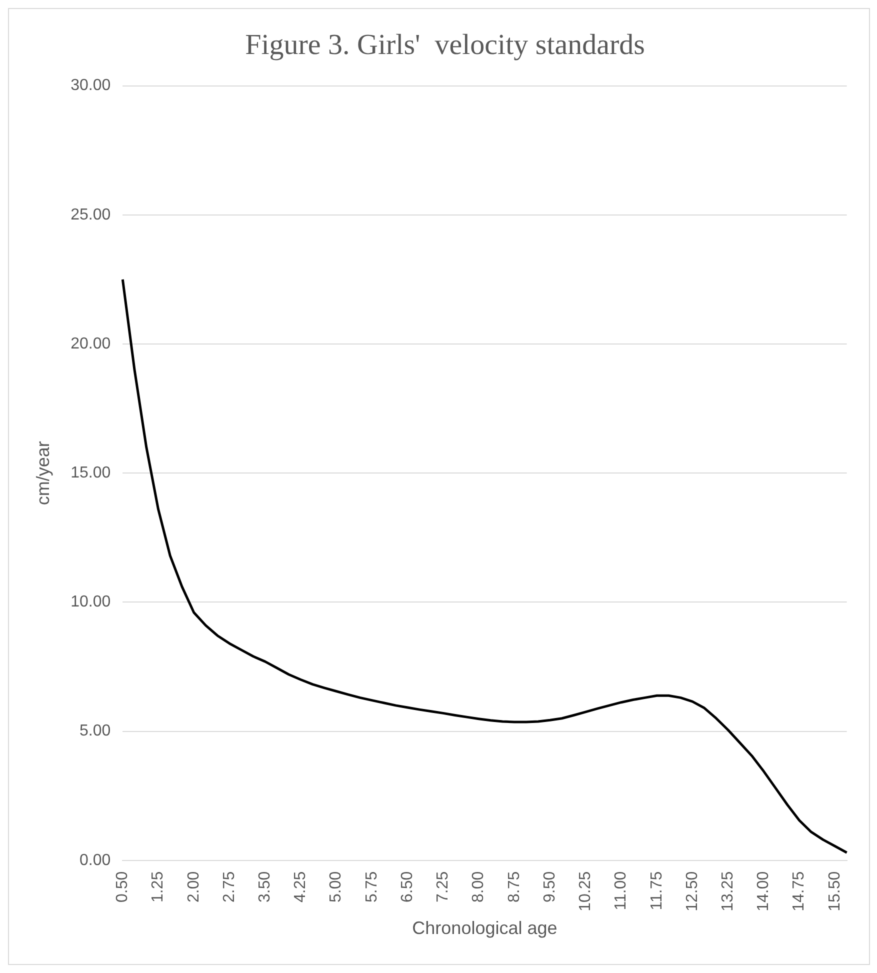  Describe the element at coordinates (90, 85) in the screenshot. I see `y-tick-label: 30.00` at that location.